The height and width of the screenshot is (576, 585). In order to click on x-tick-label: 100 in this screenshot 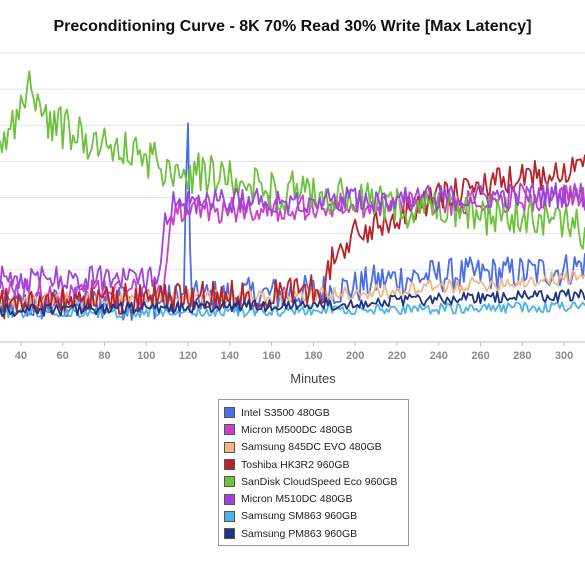, I will do `click(146, 356)`.